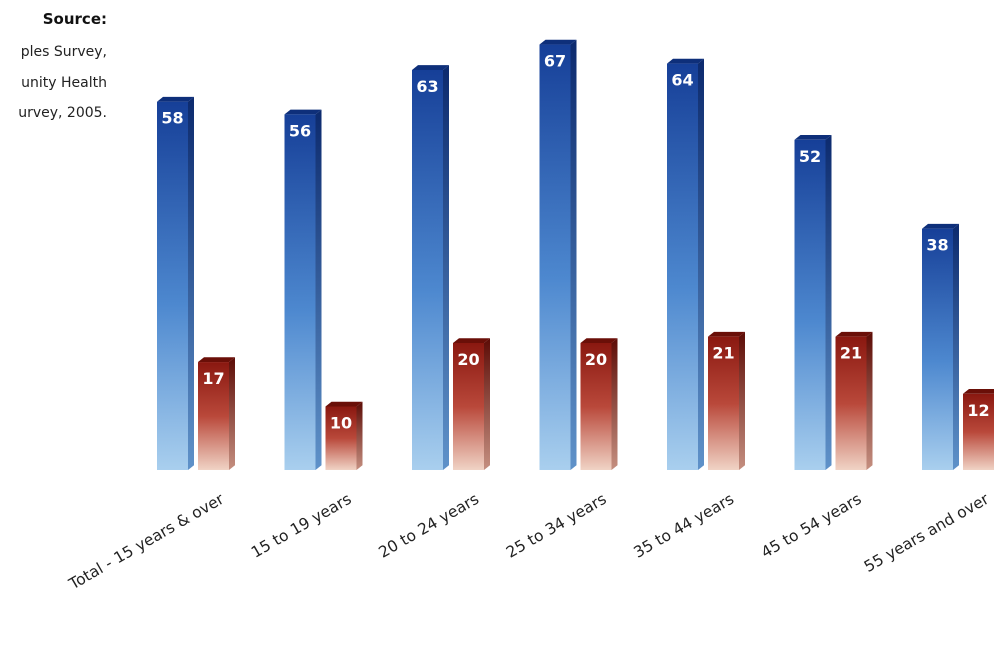 The height and width of the screenshot is (647, 994). Describe the element at coordinates (64, 52) in the screenshot. I see `source-line-1: ples Survey,` at that location.